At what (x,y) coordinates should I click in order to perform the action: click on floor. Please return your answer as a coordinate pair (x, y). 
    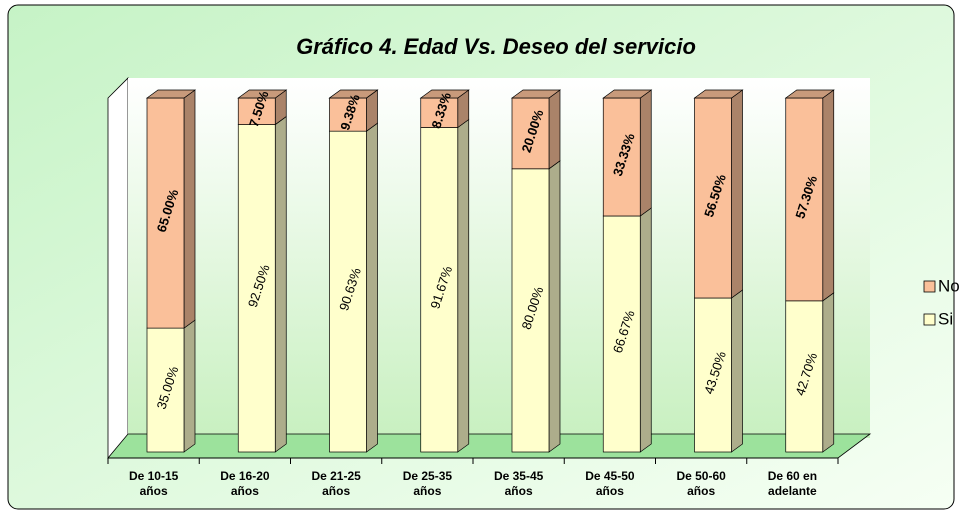
    Looking at the image, I should click on (489, 446).